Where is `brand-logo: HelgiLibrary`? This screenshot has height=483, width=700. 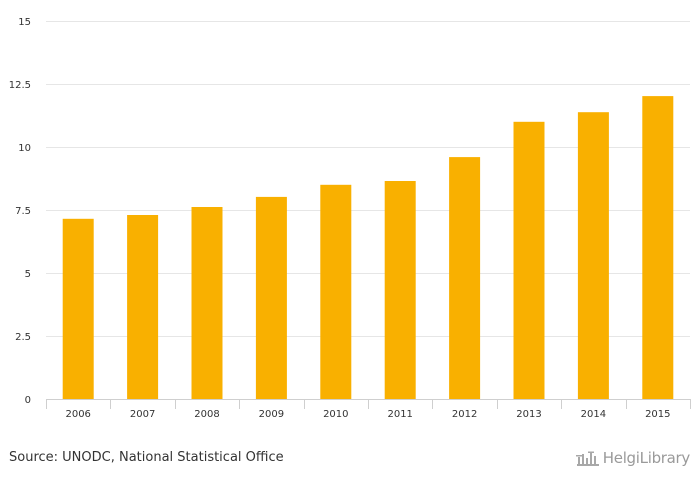
brand-logo: HelgiLibrary is located at coordinates (633, 458).